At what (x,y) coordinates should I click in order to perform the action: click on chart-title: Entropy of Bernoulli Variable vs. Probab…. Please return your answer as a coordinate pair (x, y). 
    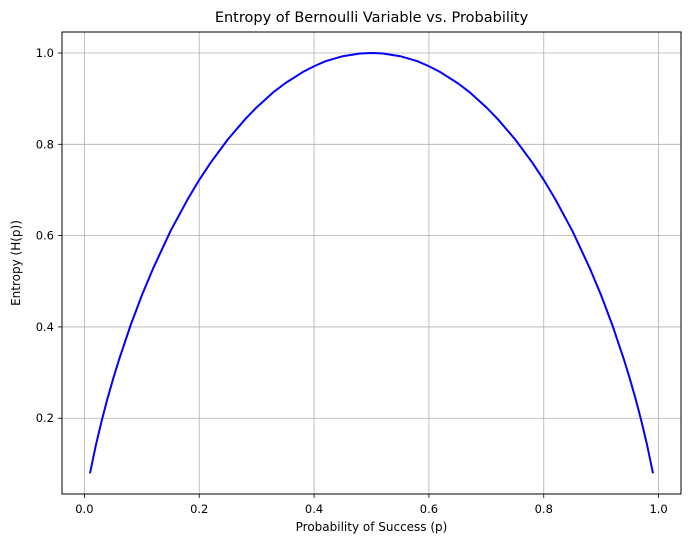
    Looking at the image, I should click on (372, 18).